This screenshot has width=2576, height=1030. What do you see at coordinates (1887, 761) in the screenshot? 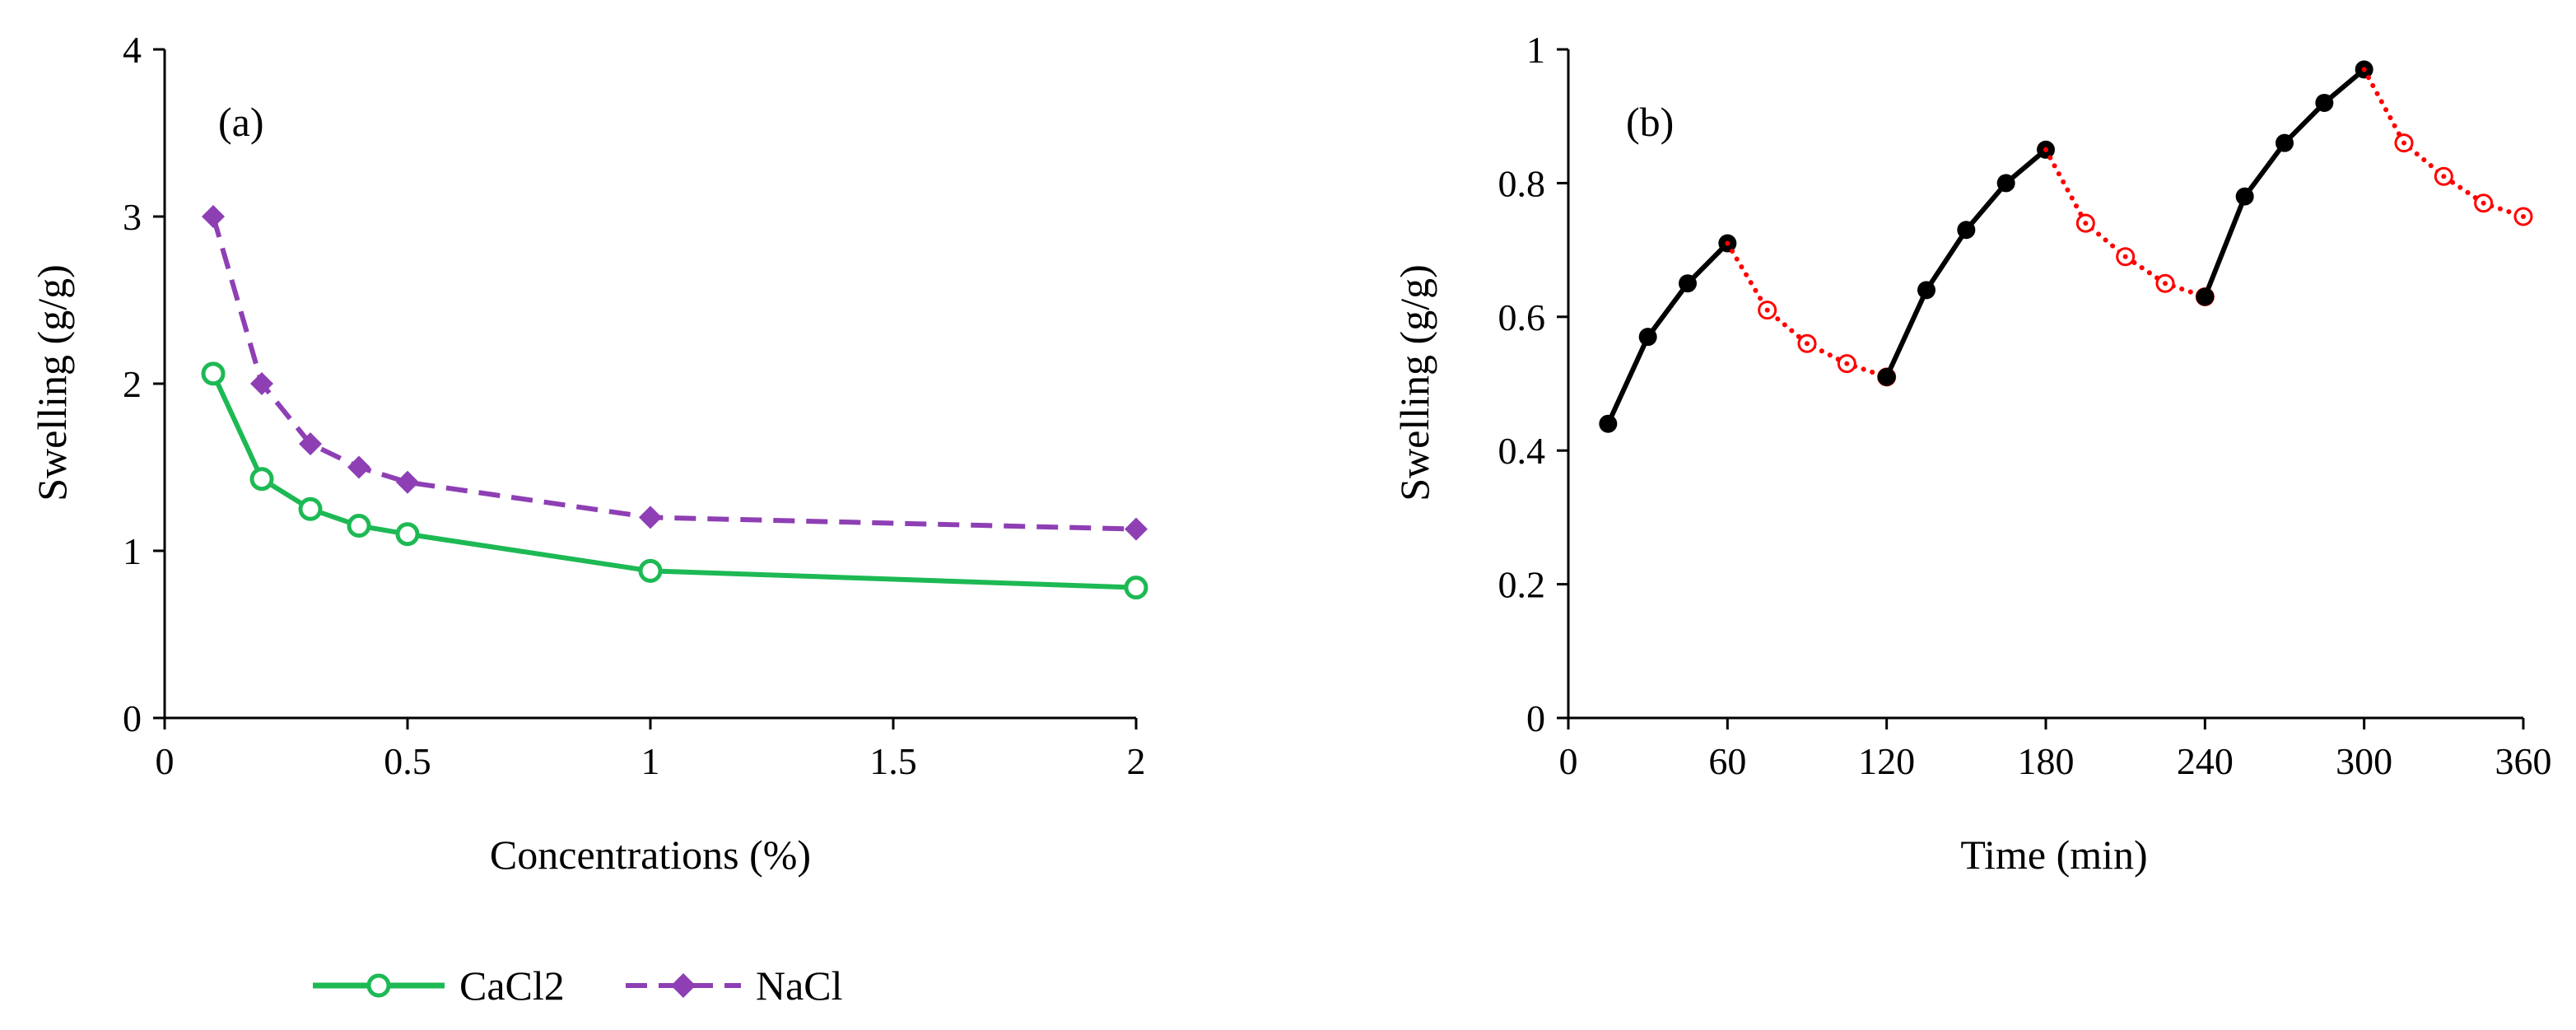
I see `panel-b-x-tick-label: 120` at bounding box center [1887, 761].